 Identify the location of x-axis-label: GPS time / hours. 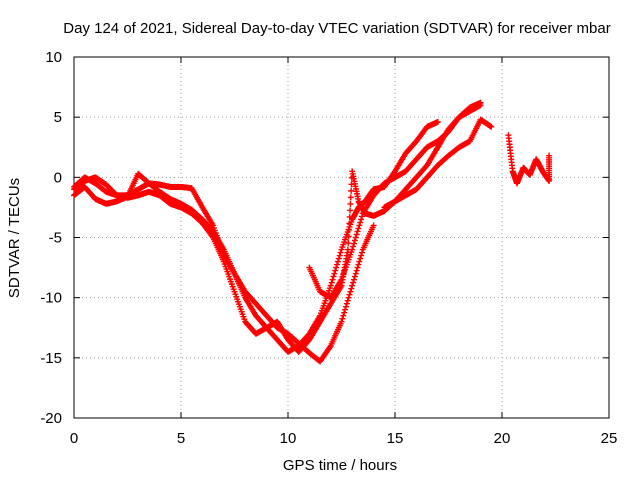
(340, 465).